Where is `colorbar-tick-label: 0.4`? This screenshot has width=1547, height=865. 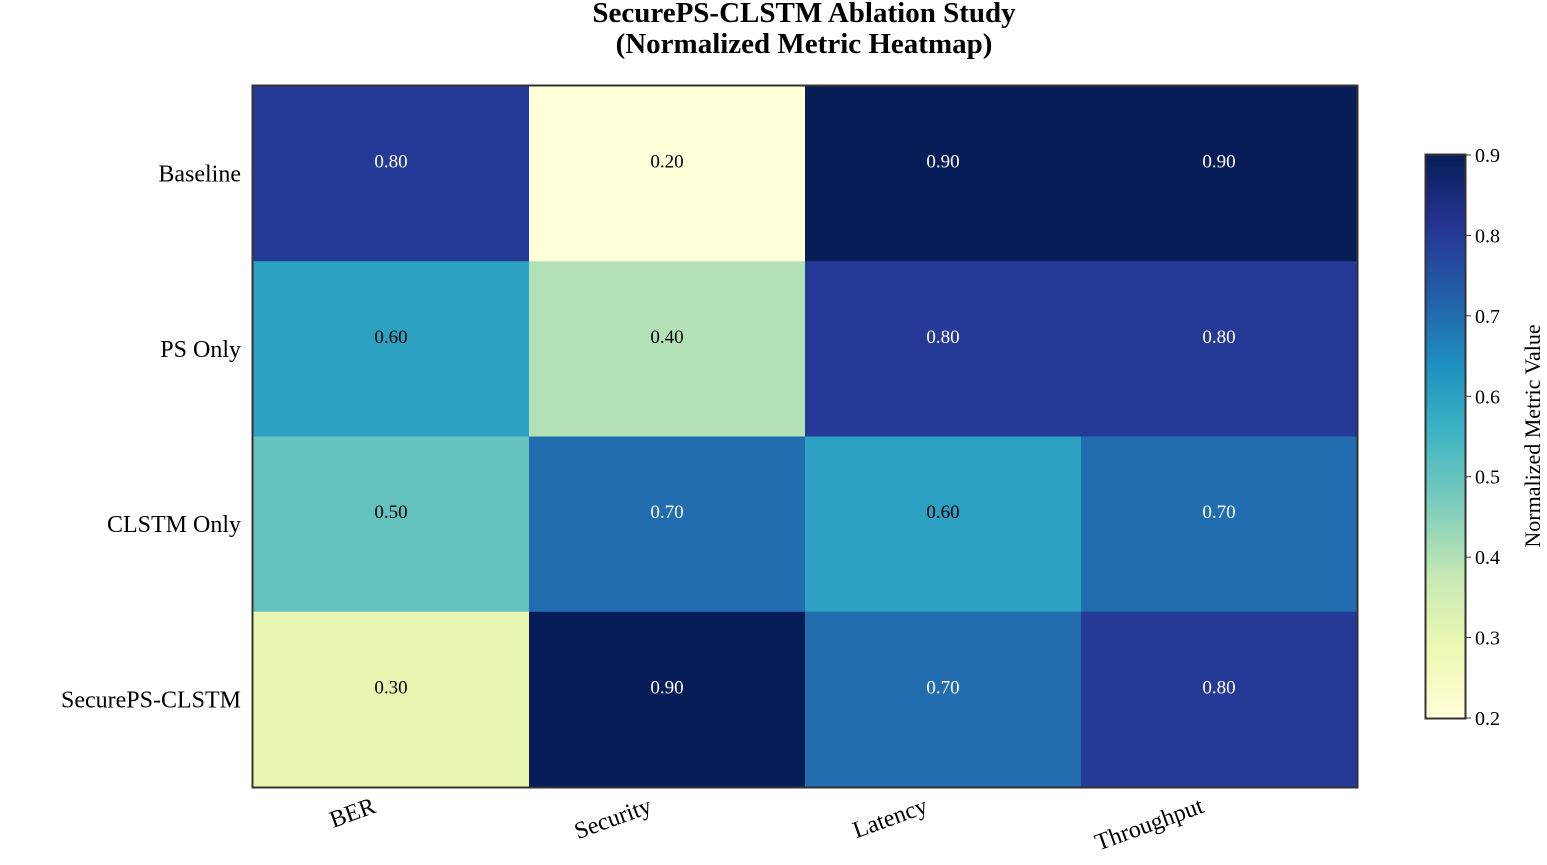
colorbar-tick-label: 0.4 is located at coordinates (1487, 558).